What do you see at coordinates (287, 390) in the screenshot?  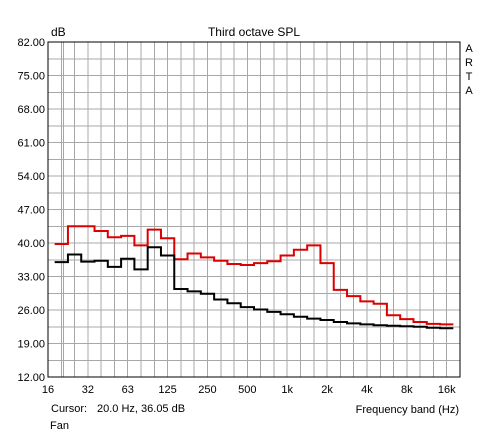 I see `x-tick-label: 1k` at bounding box center [287, 390].